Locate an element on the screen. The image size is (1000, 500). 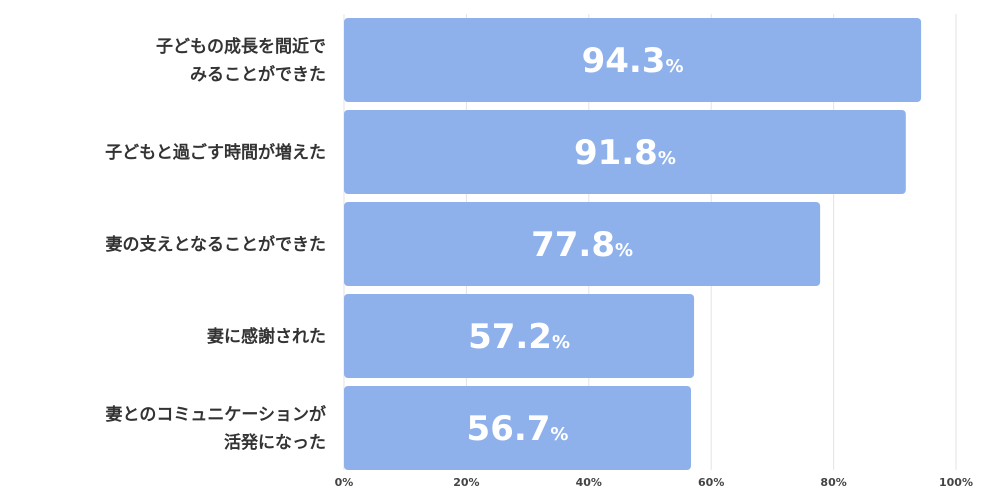
bar-group: 94.3% is located at coordinates (633, 60).